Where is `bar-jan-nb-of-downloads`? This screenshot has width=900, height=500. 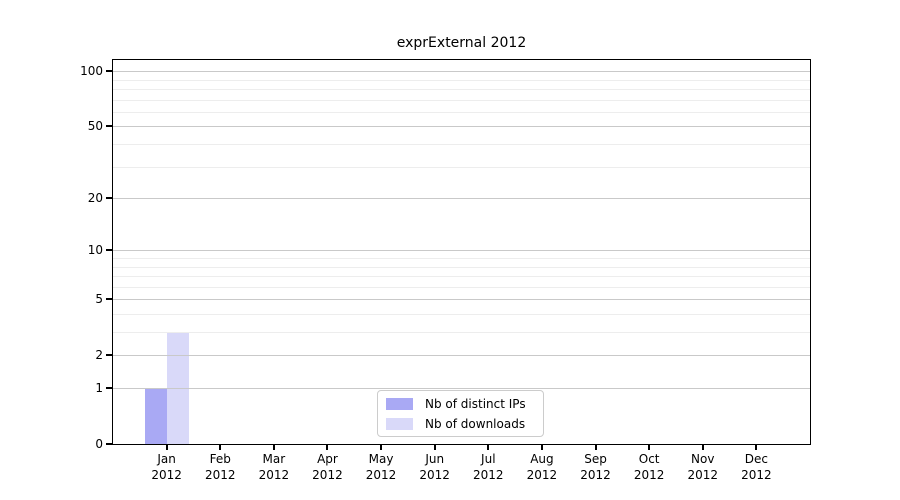
bar-jan-nb-of-downloads is located at coordinates (177, 388).